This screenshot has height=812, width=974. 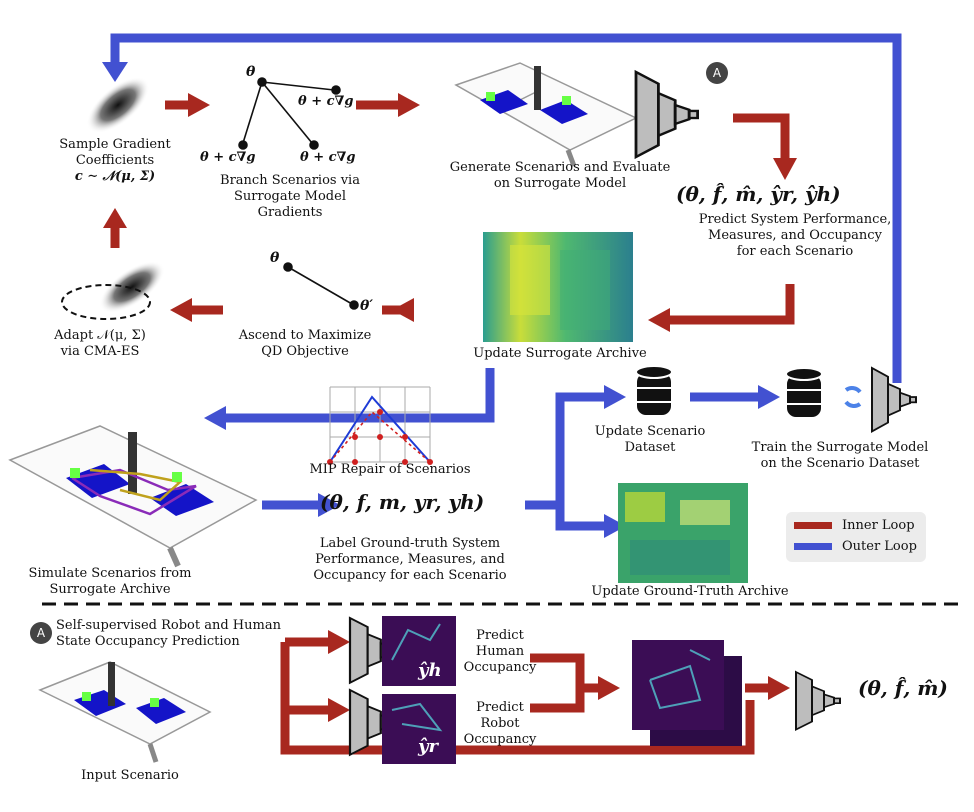 What do you see at coordinates (813, 546) in the screenshot?
I see `legend-outer-swatch` at bounding box center [813, 546].